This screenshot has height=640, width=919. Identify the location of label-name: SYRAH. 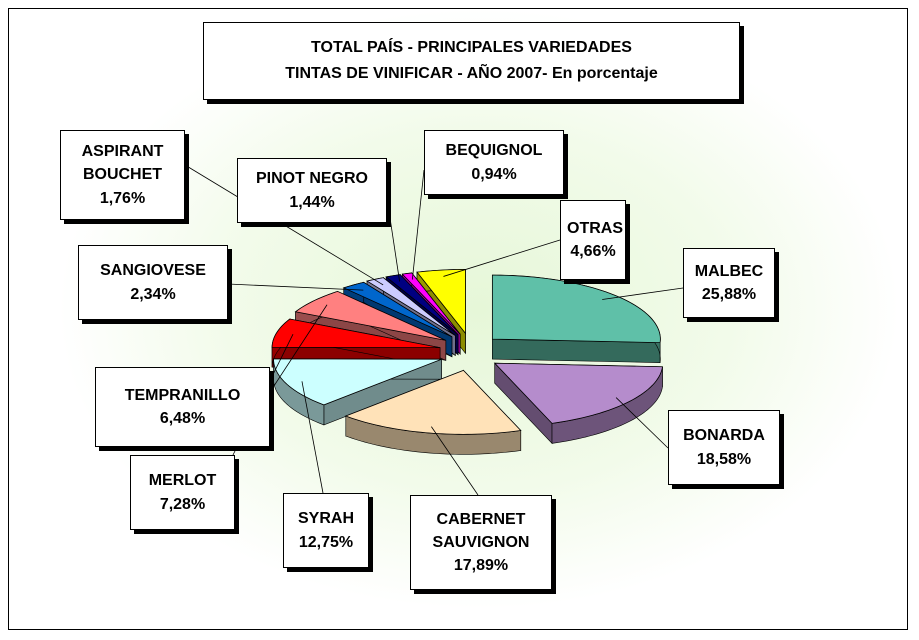
(325, 519).